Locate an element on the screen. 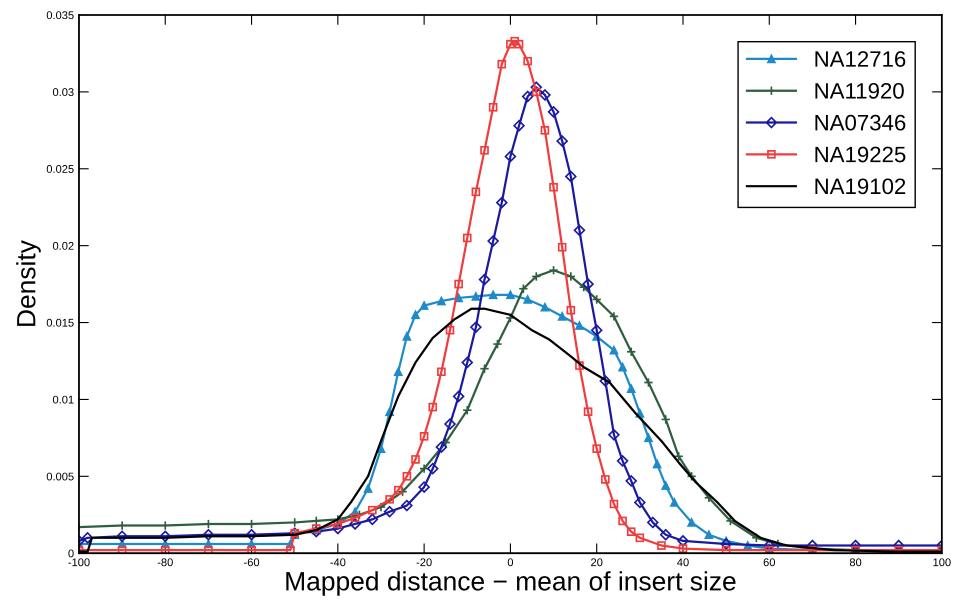 This screenshot has width=975, height=600. y-tick-label: 0.02 is located at coordinates (63, 246).